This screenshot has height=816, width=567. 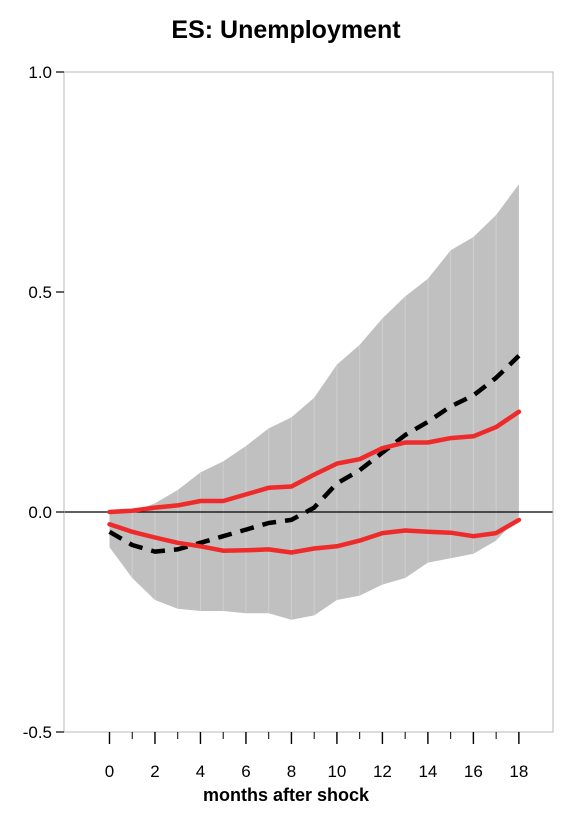 I want to click on x-tick-label: 16, so click(x=473, y=771).